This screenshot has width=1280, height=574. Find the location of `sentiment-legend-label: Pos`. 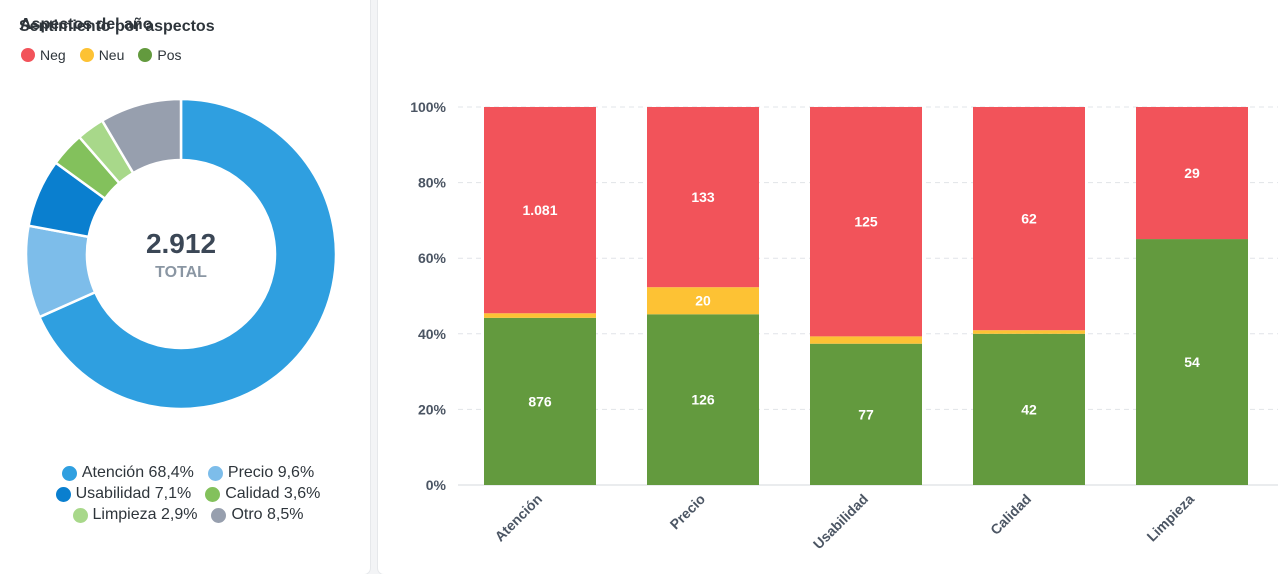

sentiment-legend-label: Pos is located at coordinates (169, 55).